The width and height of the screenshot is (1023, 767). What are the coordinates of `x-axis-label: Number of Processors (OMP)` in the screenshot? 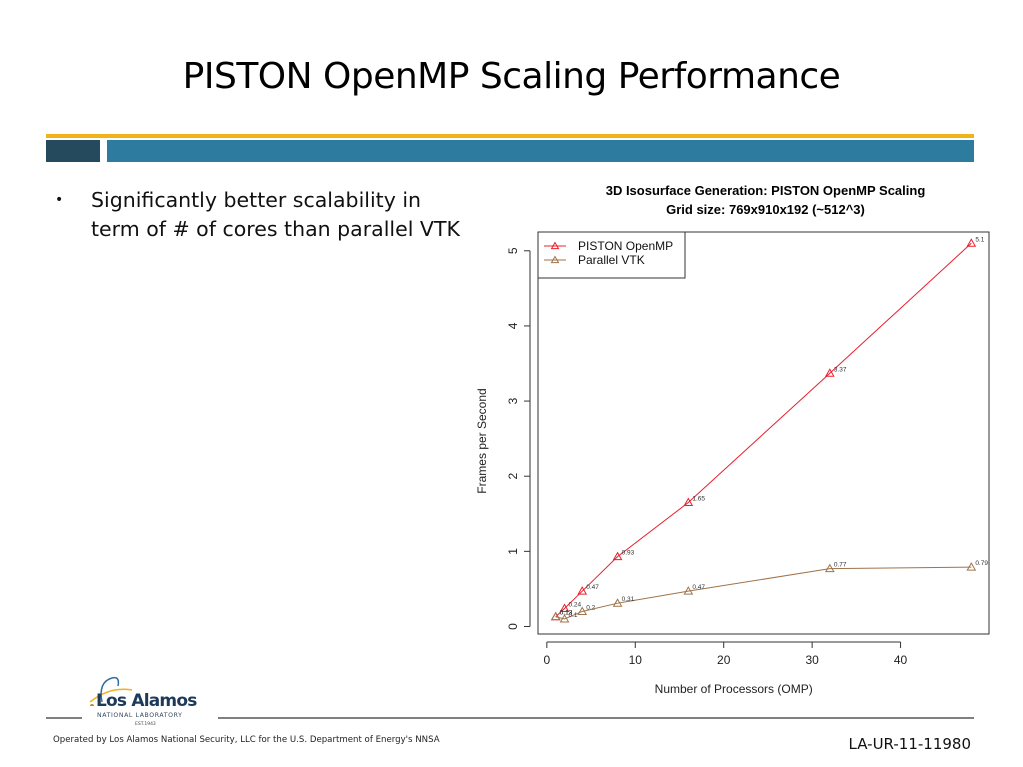 It's located at (734, 689).